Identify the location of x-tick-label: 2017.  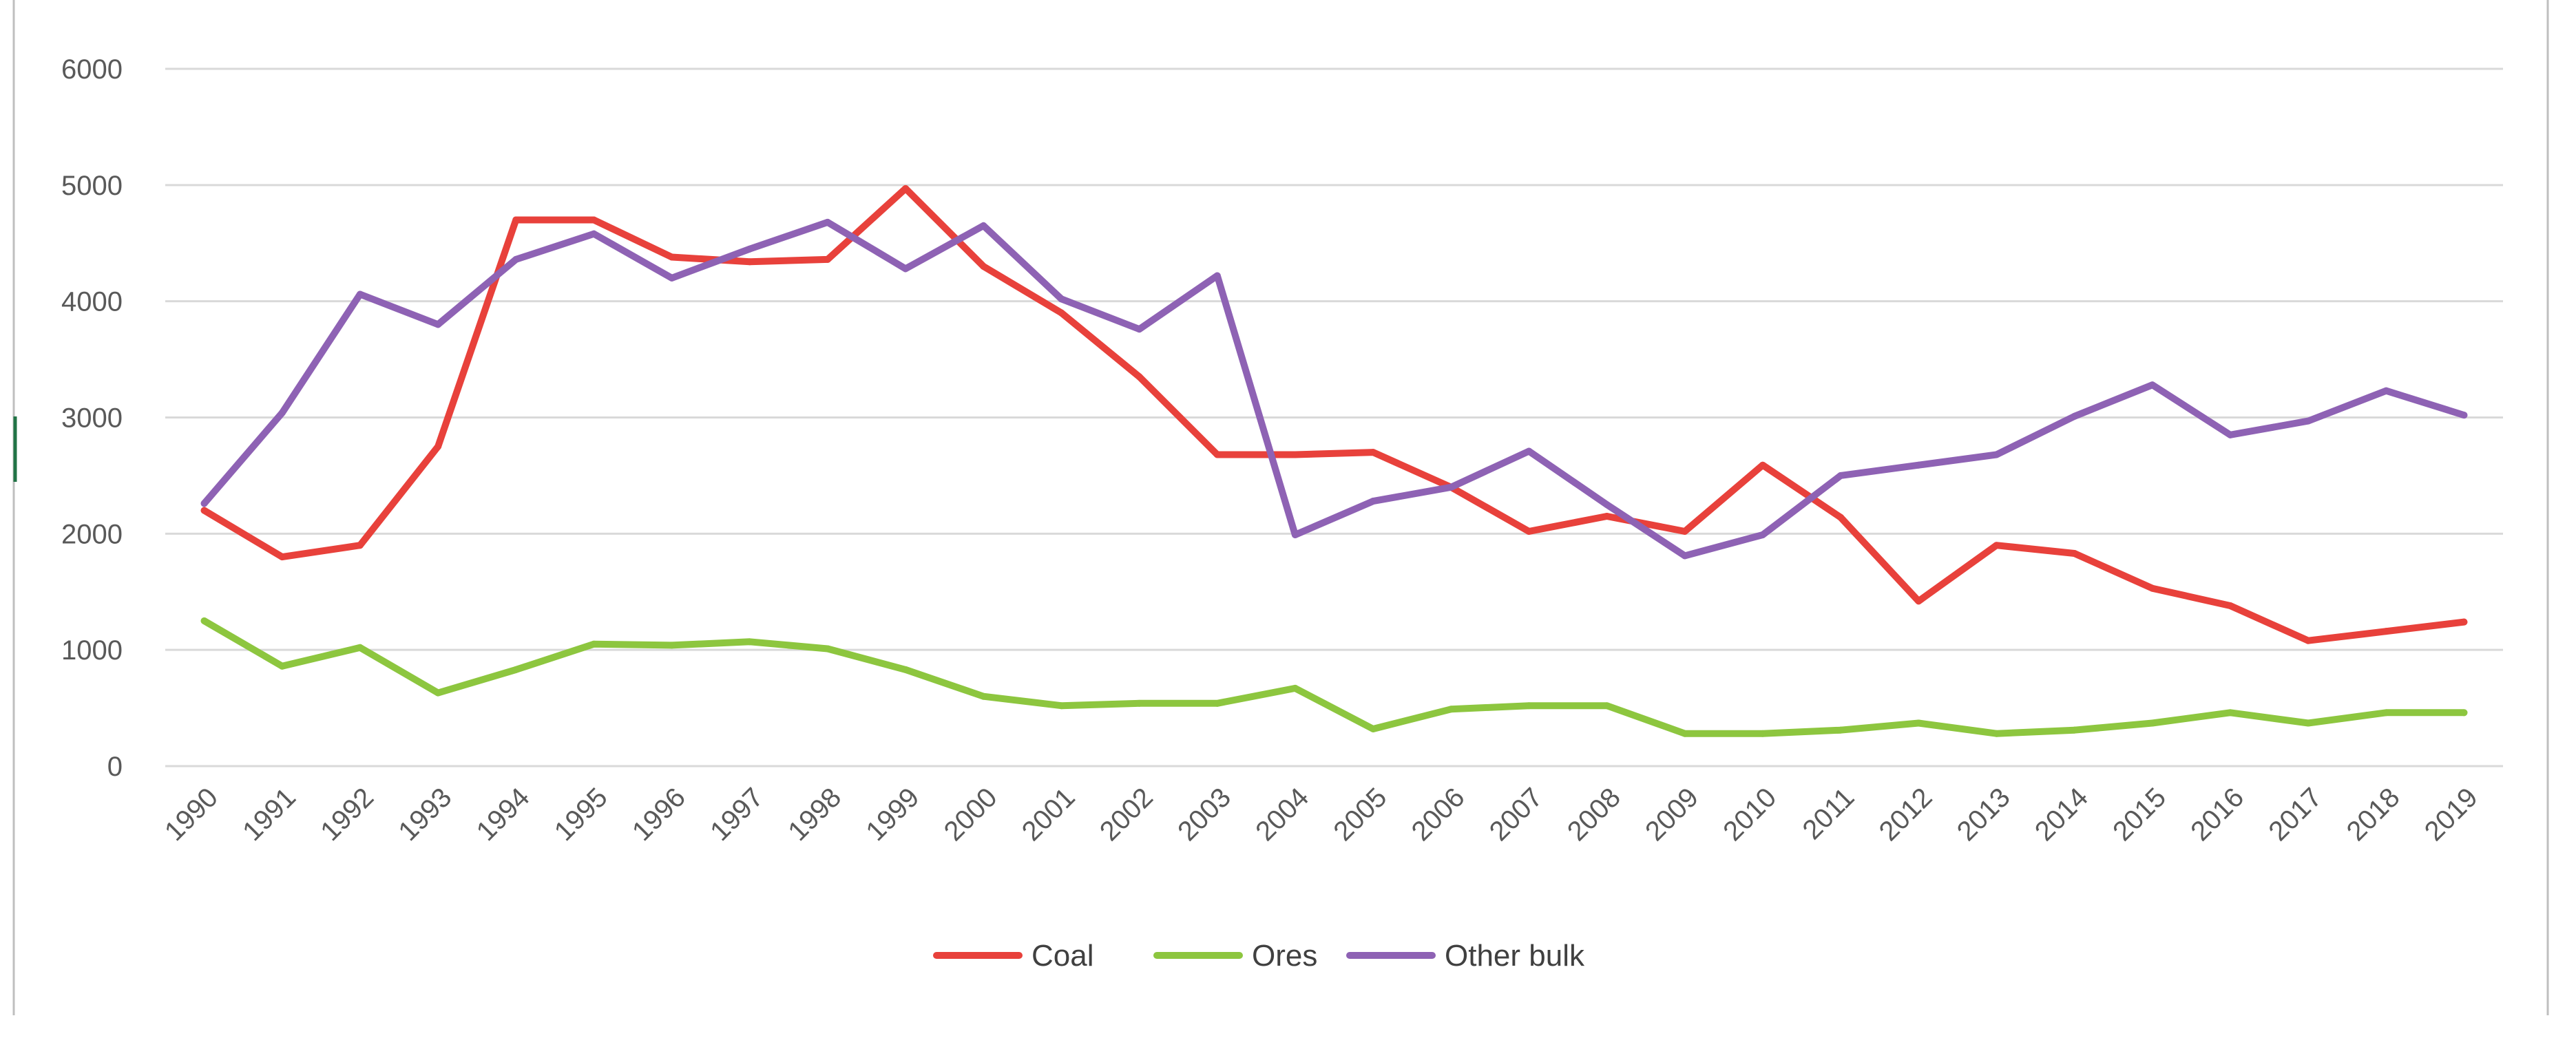
(2295, 814).